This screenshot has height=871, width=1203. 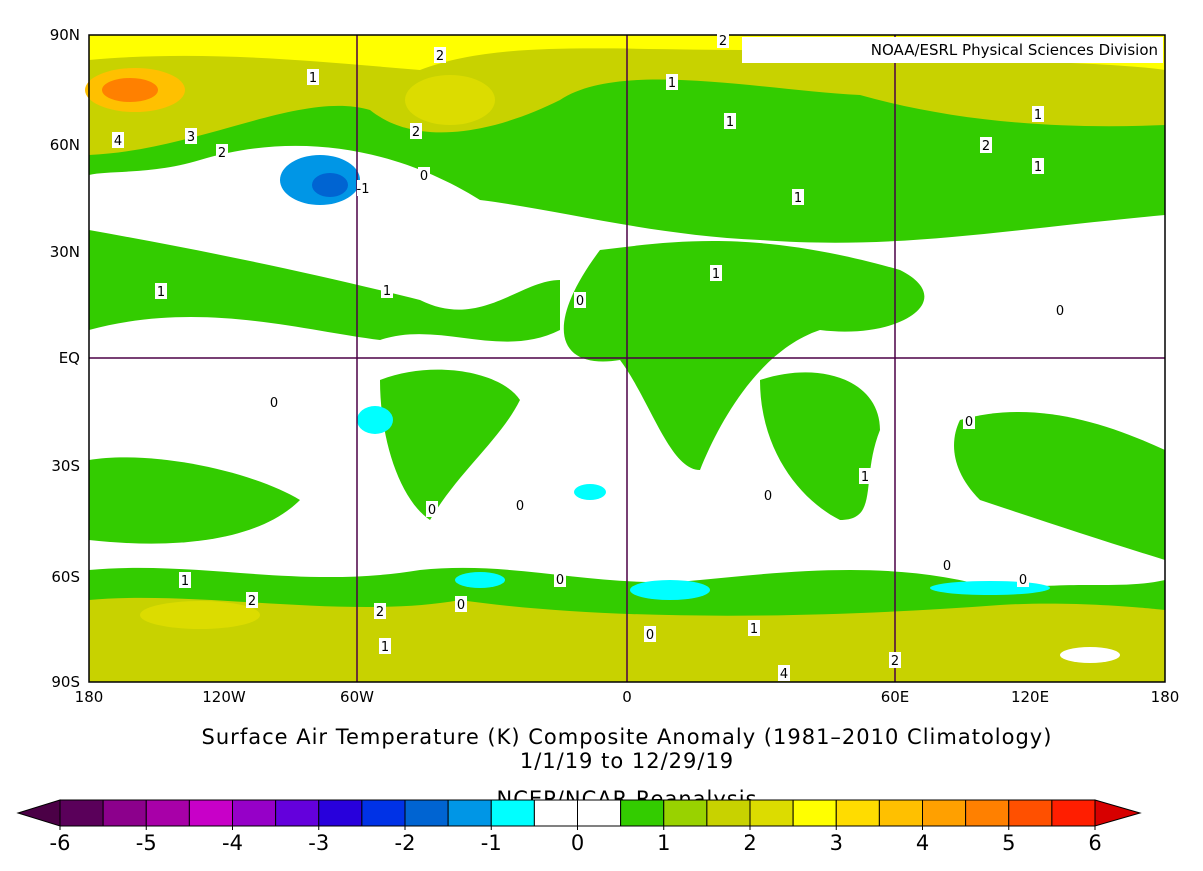 I want to click on colorbar-low, so click(x=38, y=813).